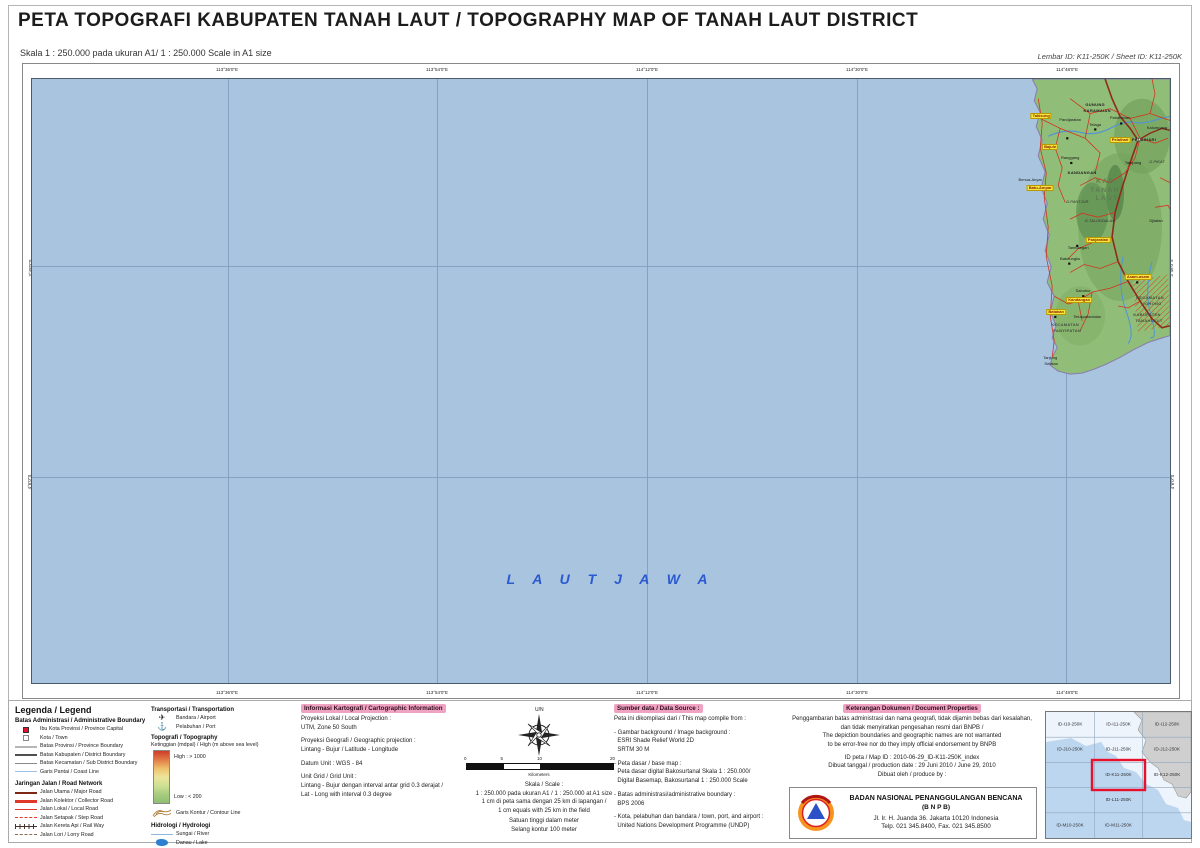 The width and height of the screenshot is (1200, 848). I want to click on road-network-title: Jaringan Jalan / Road Network, so click(59, 784).